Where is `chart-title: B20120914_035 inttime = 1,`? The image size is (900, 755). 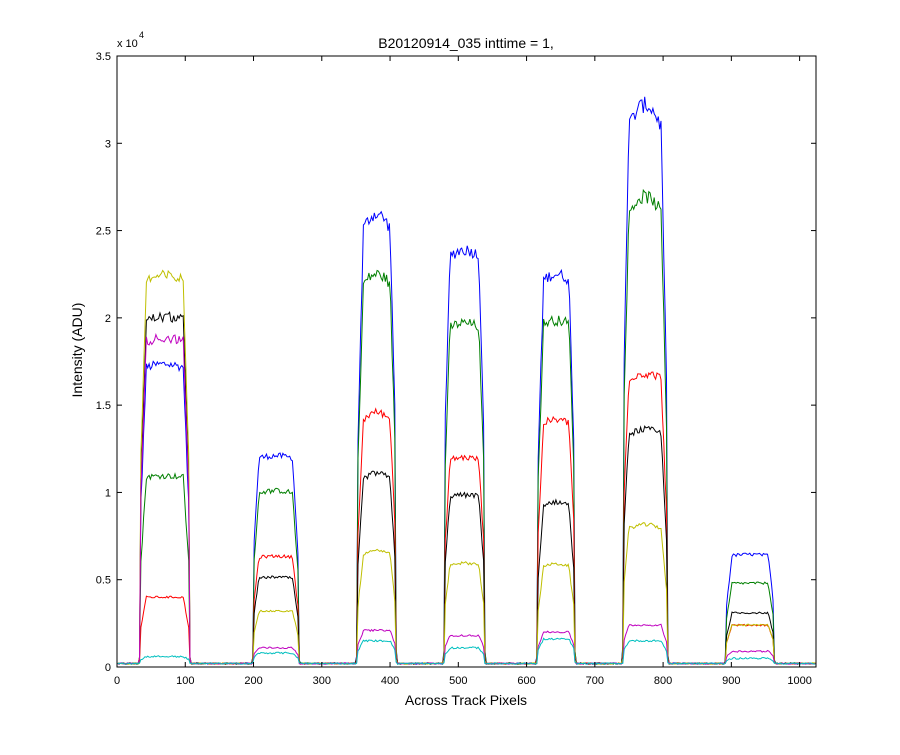
chart-title: B20120914_035 inttime = 1, is located at coordinates (466, 43).